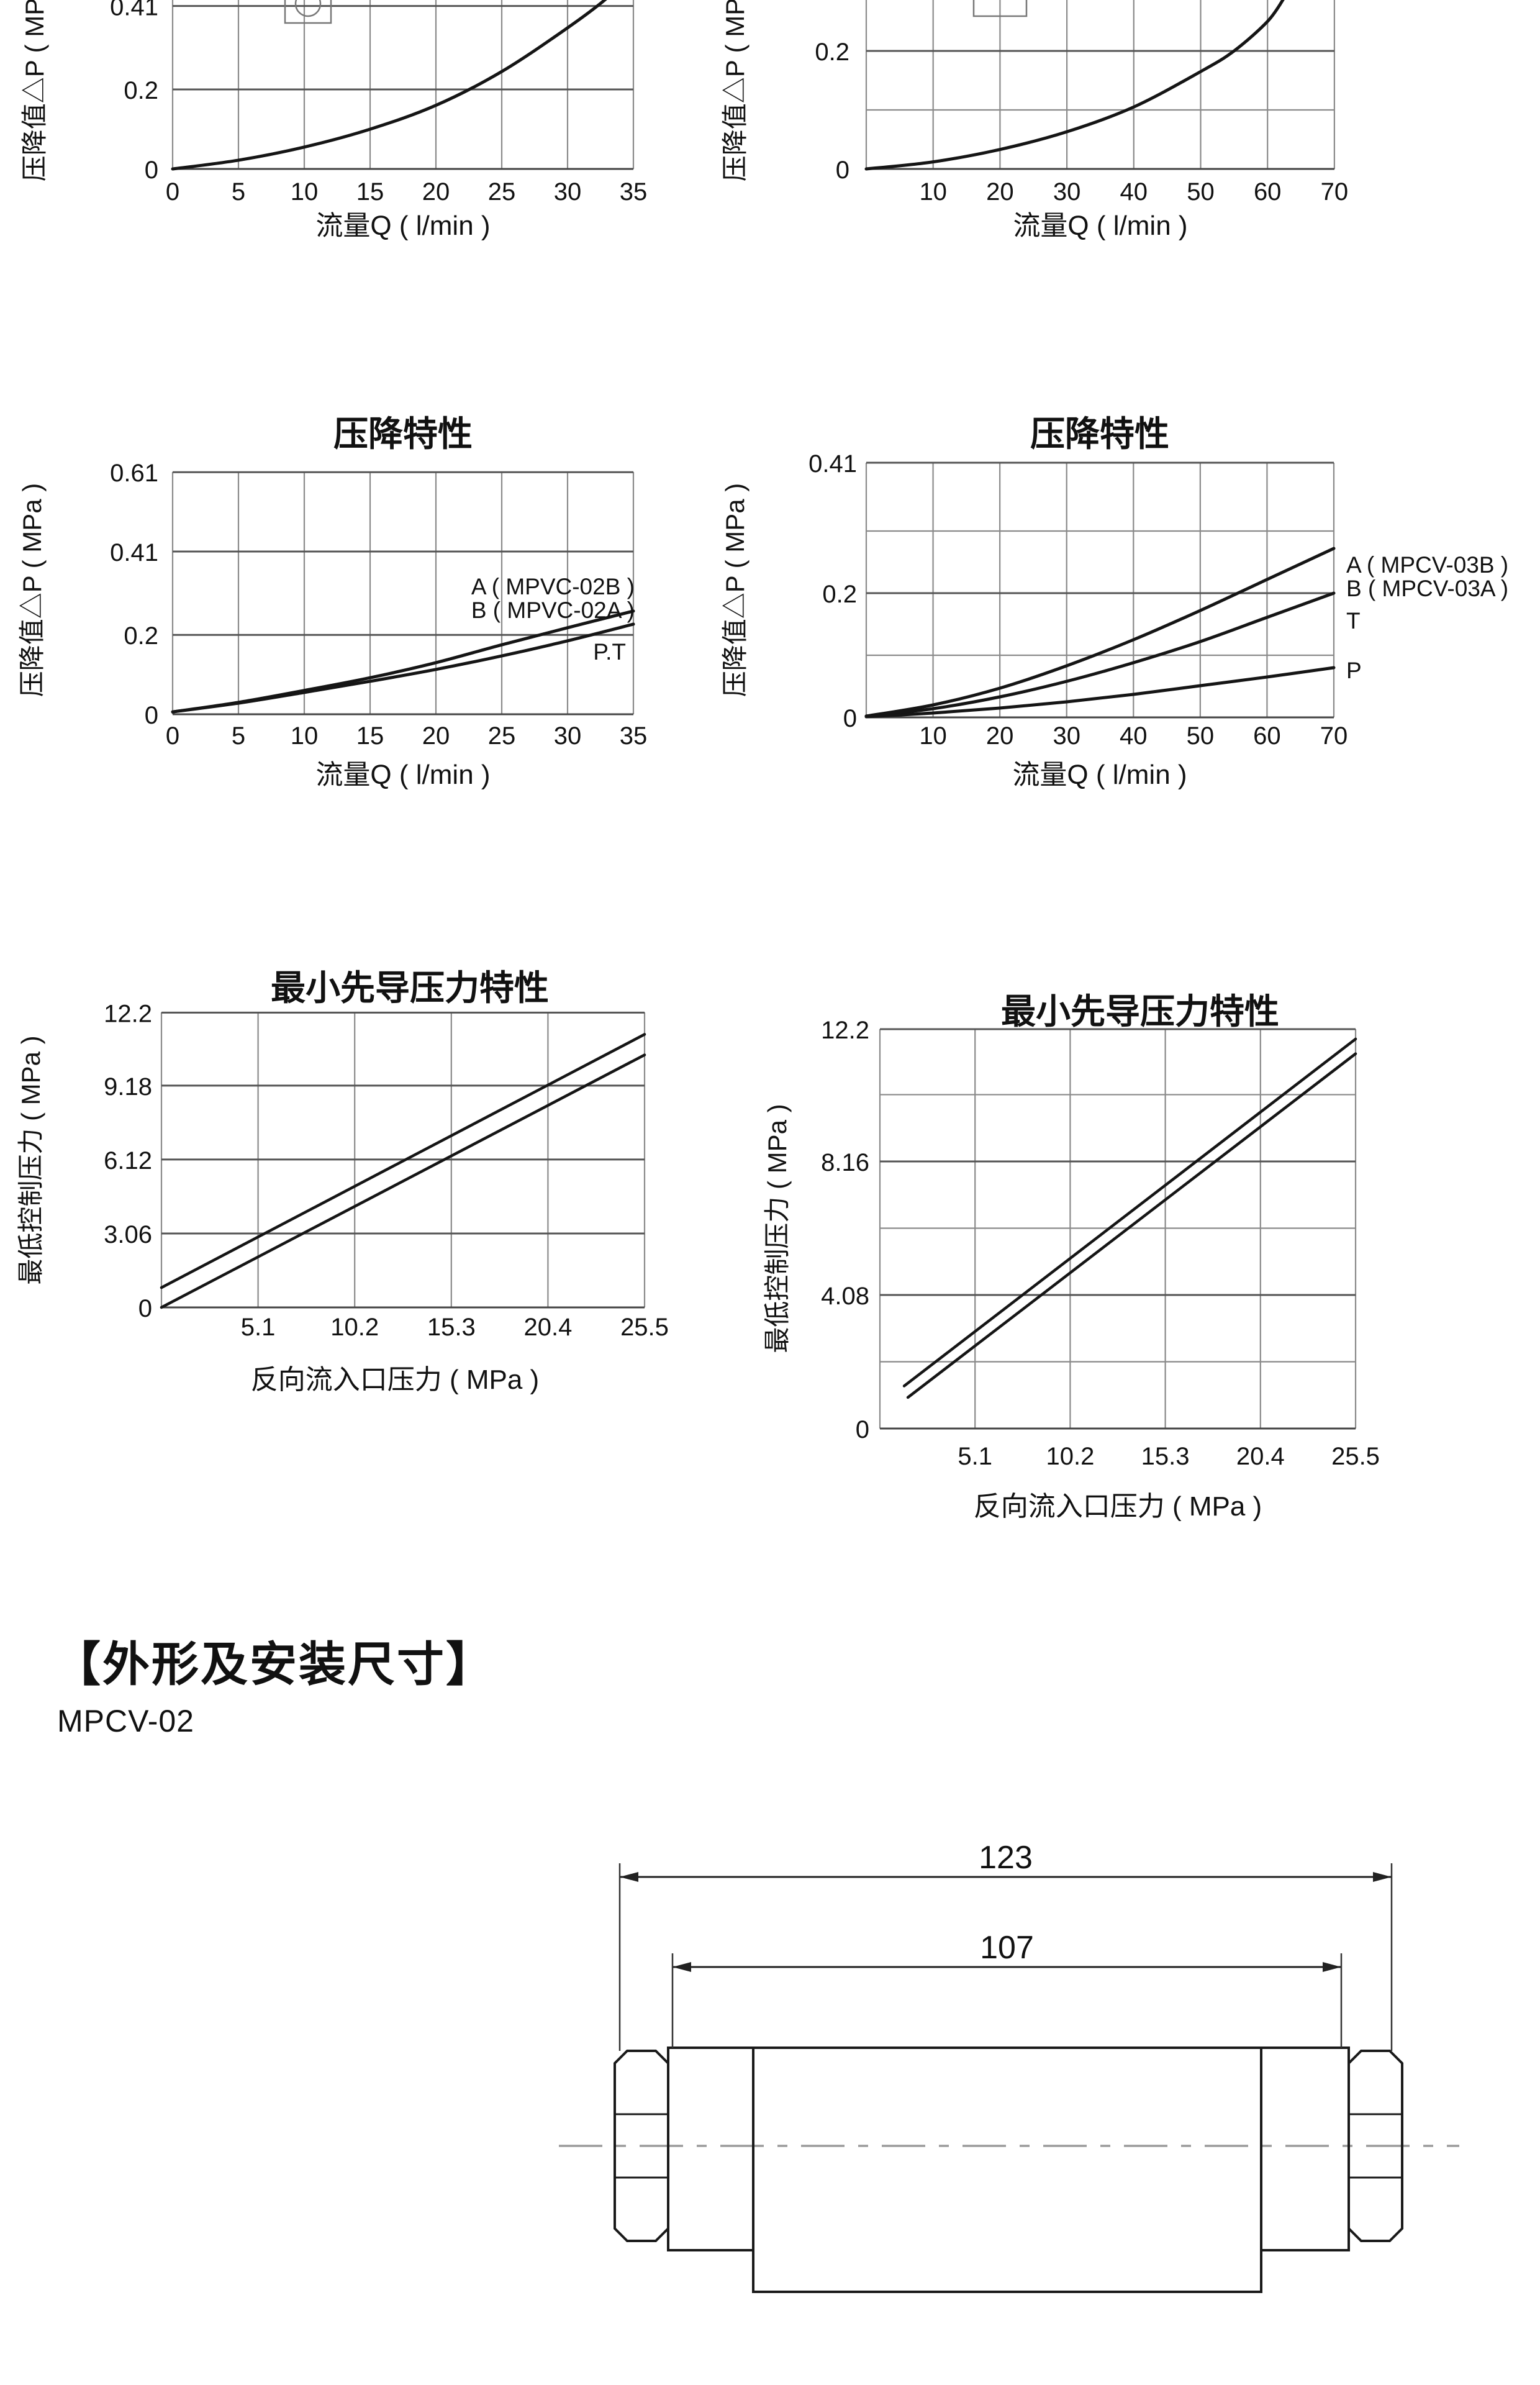  I want to click on curve-label: B ( MPCV-03A ), so click(1427, 589).